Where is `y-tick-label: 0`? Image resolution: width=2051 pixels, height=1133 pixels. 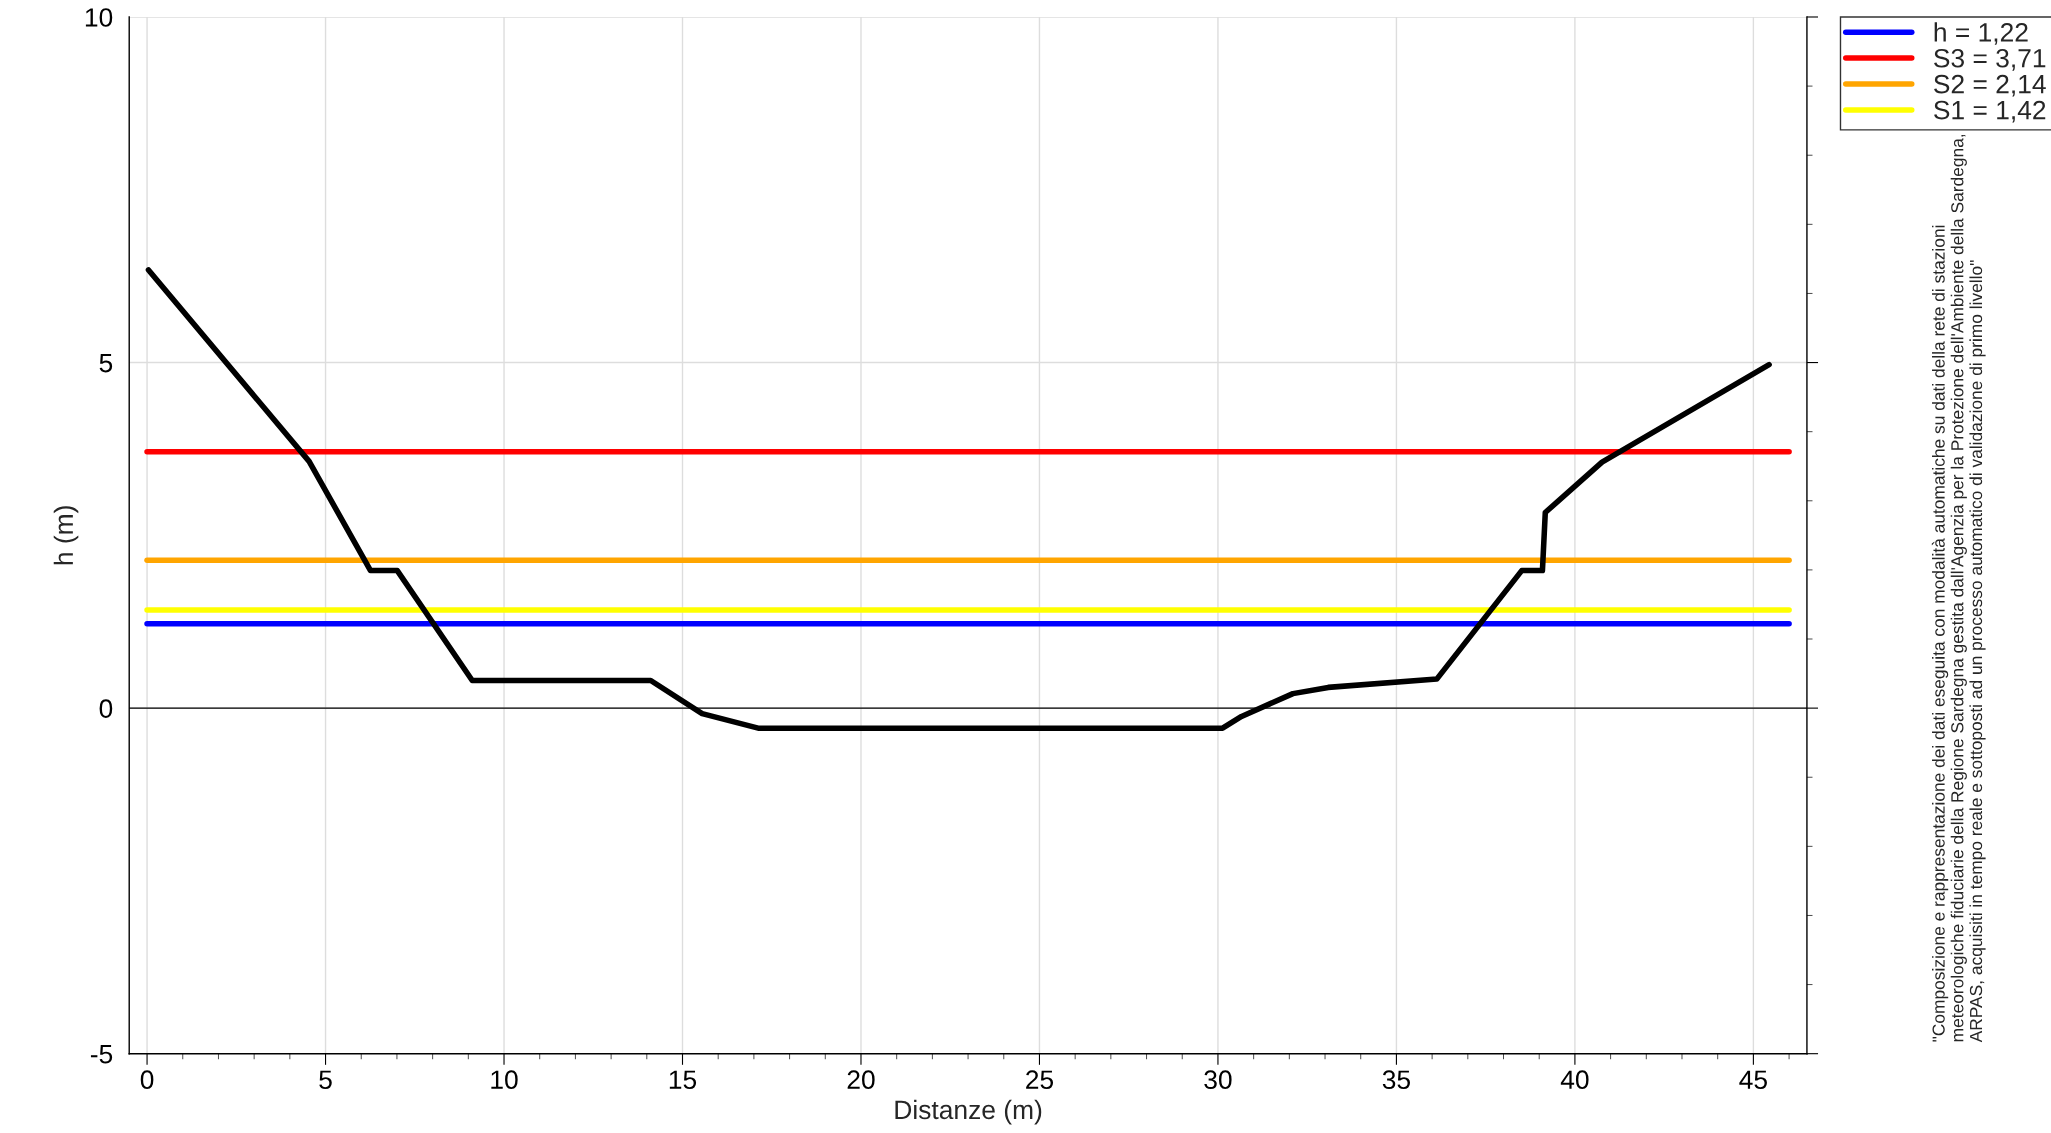 y-tick-label: 0 is located at coordinates (106, 708).